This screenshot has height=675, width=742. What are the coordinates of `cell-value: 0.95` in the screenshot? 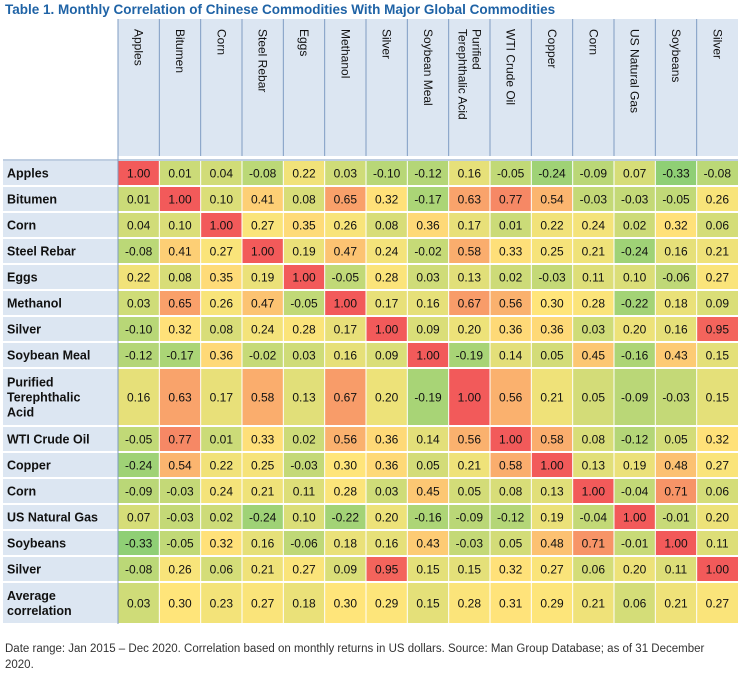 It's located at (387, 570).